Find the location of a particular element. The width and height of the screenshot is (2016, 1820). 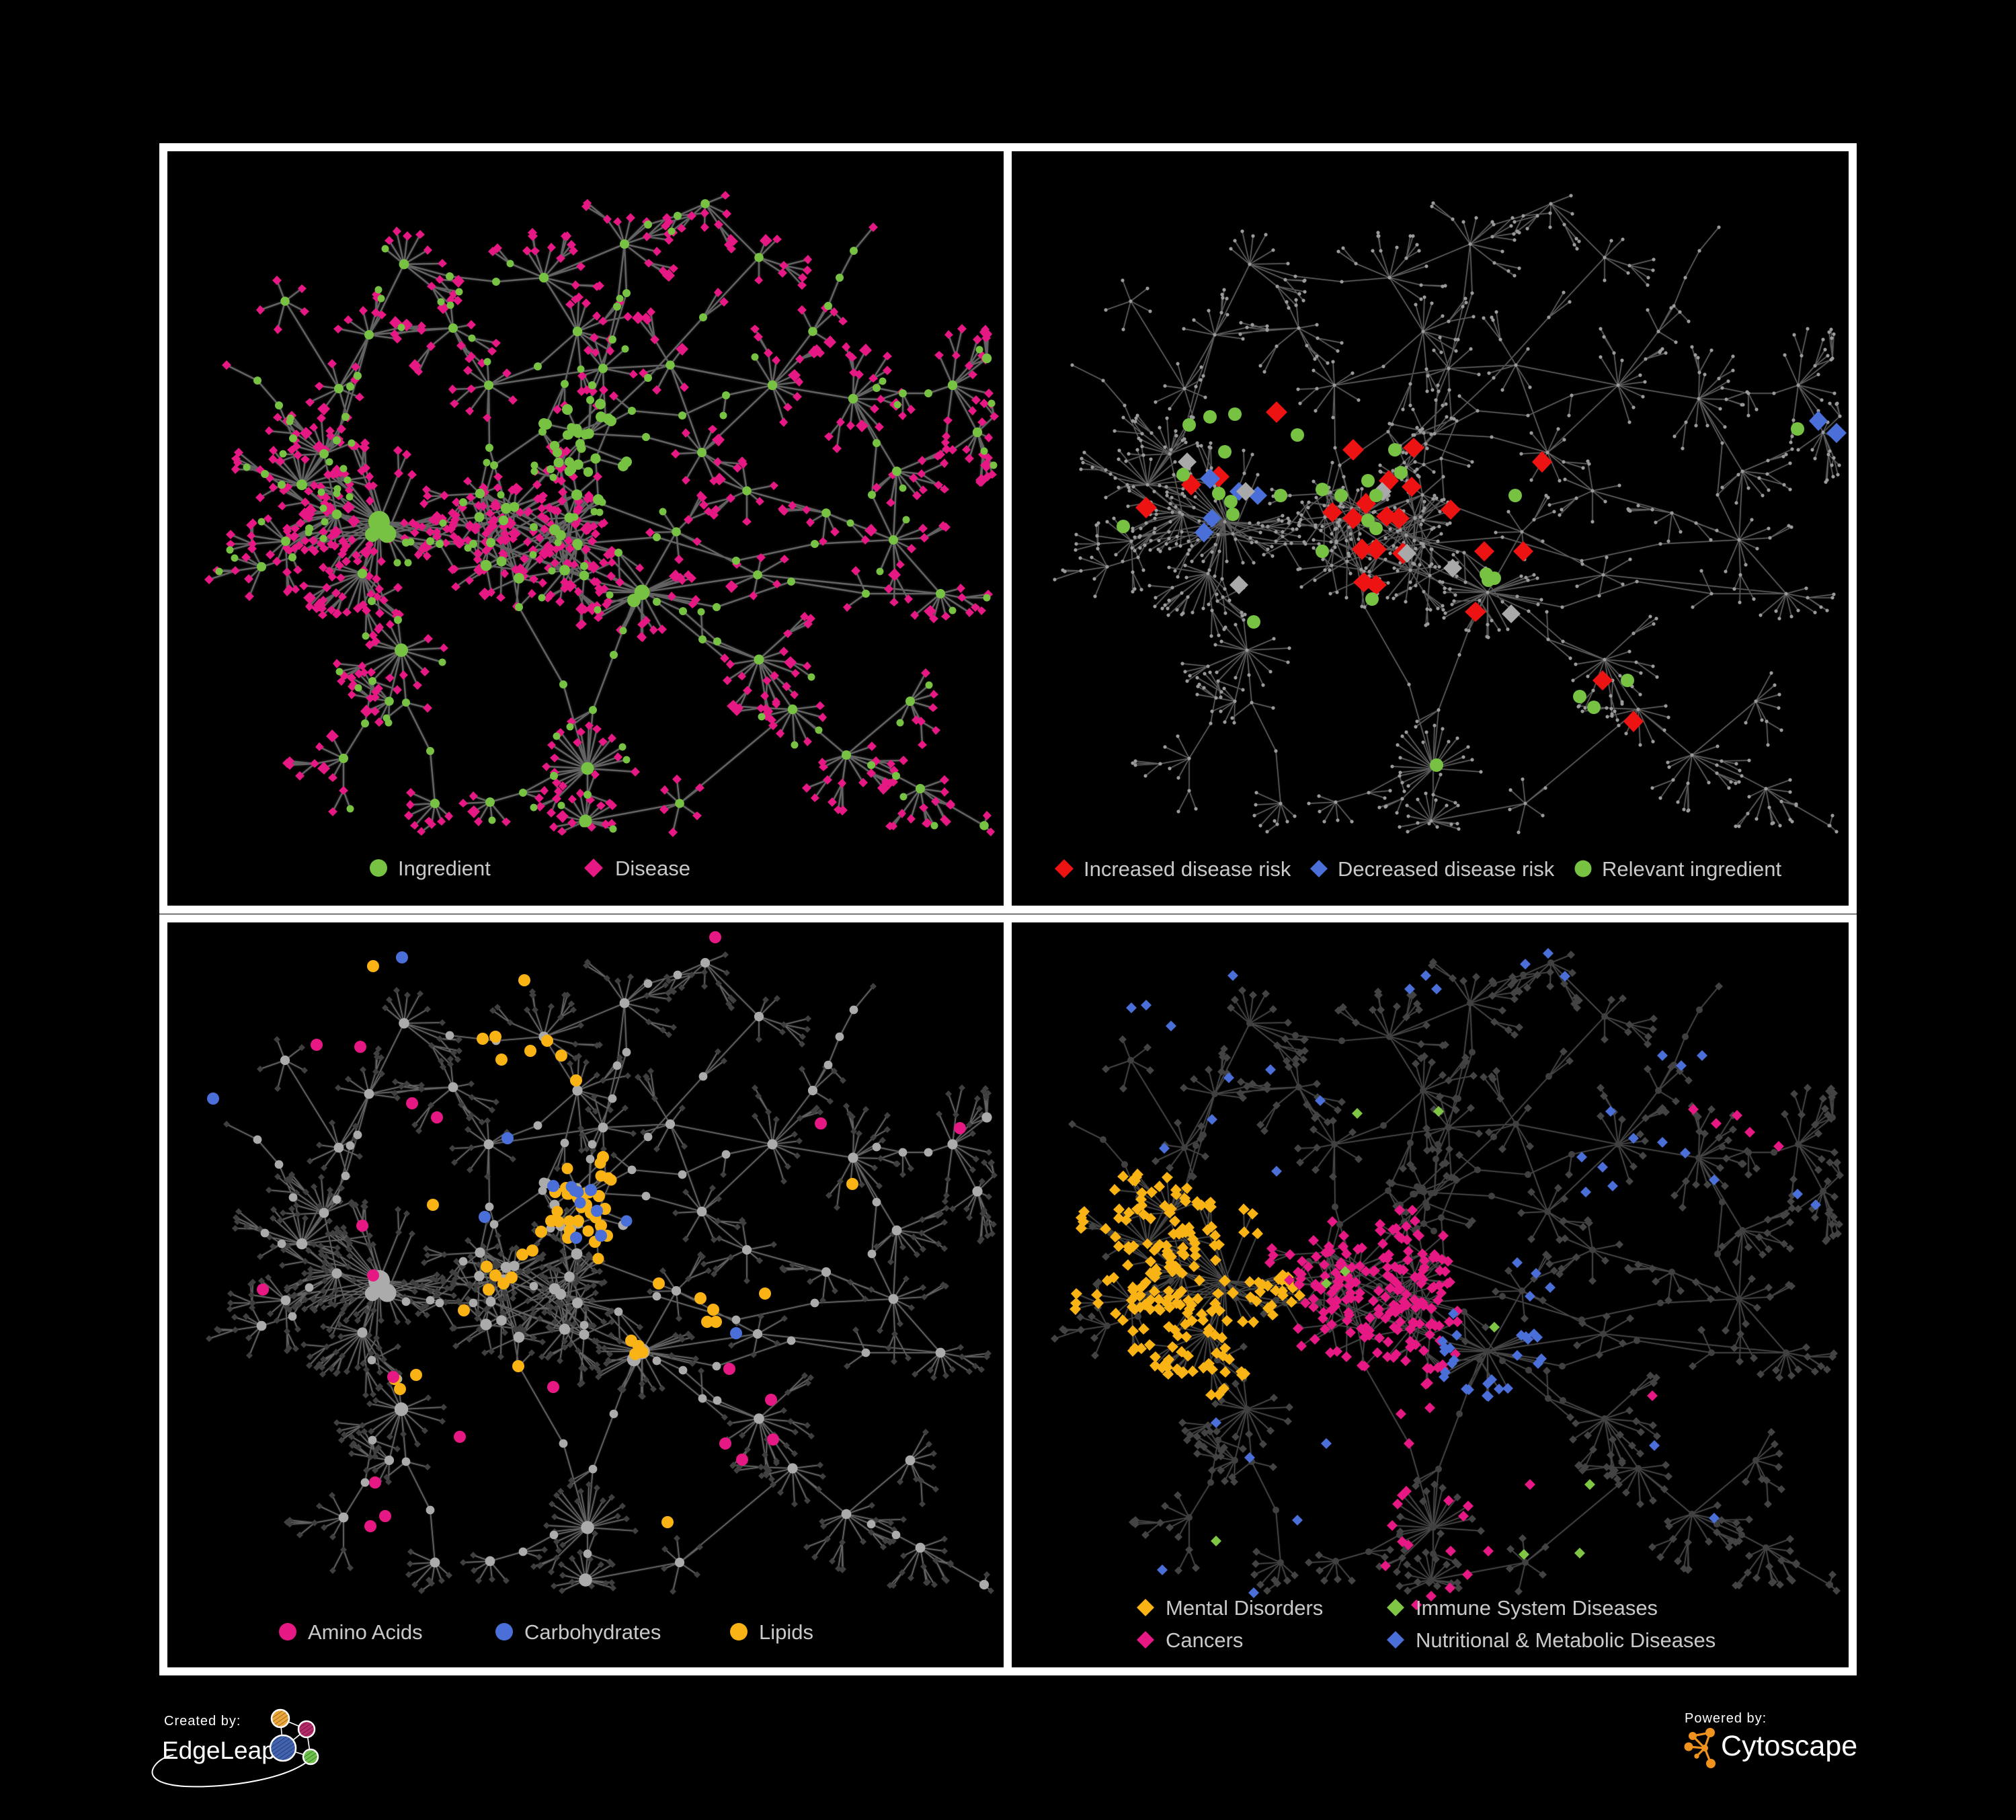

svg-text: Powered by: is located at coordinates (1726, 1718).